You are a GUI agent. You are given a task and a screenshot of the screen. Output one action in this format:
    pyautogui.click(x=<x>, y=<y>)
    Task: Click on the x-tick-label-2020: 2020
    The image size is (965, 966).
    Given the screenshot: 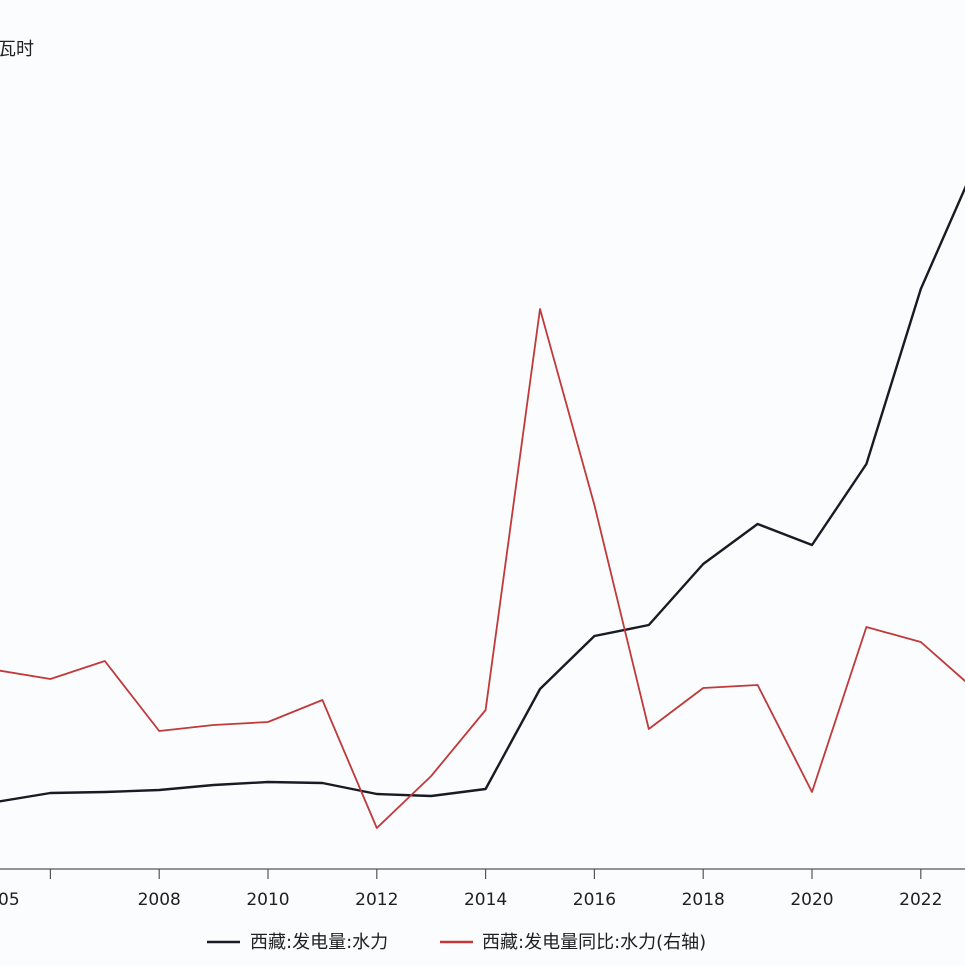 What is the action you would take?
    pyautogui.click(x=811, y=900)
    